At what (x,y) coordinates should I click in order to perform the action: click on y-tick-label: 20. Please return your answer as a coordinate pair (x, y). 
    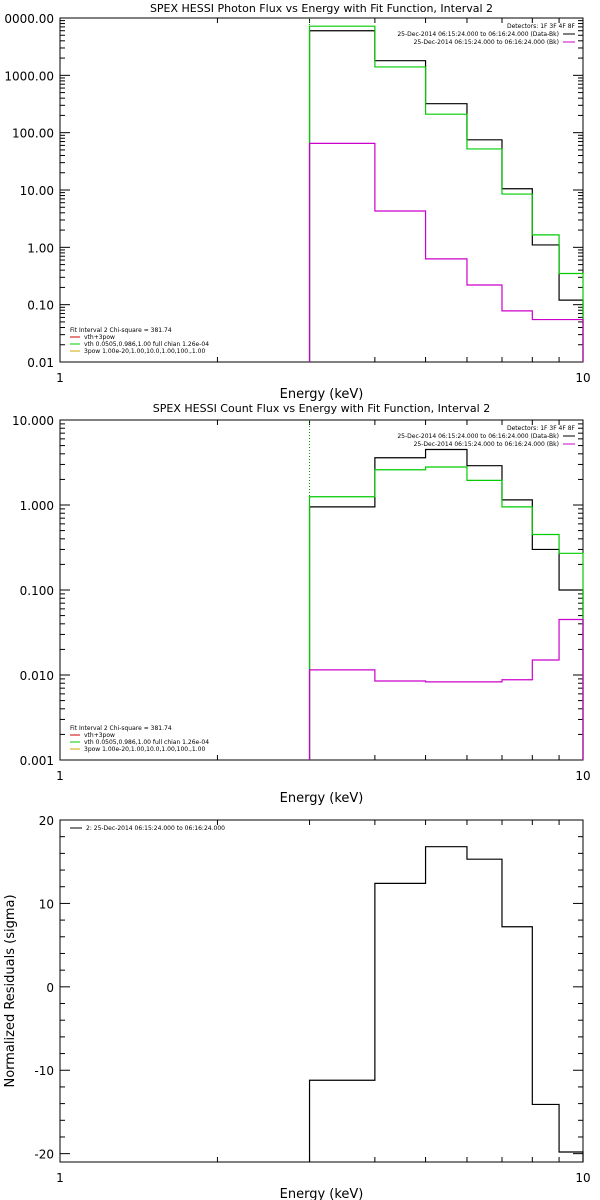
    Looking at the image, I should click on (46, 821).